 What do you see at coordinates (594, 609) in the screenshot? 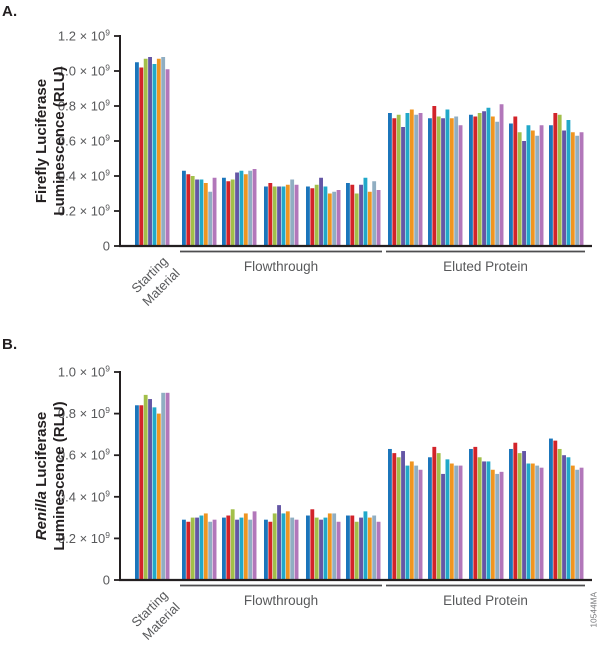
I see `figure-id-watermark: 10544MA` at bounding box center [594, 609].